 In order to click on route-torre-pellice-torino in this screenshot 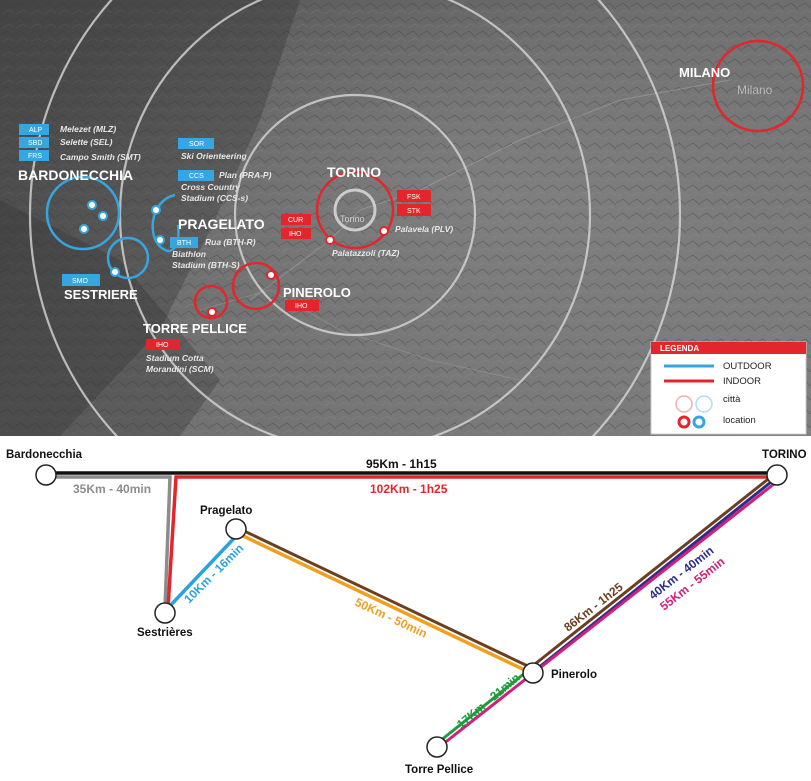, I will do `click(608, 614)`.